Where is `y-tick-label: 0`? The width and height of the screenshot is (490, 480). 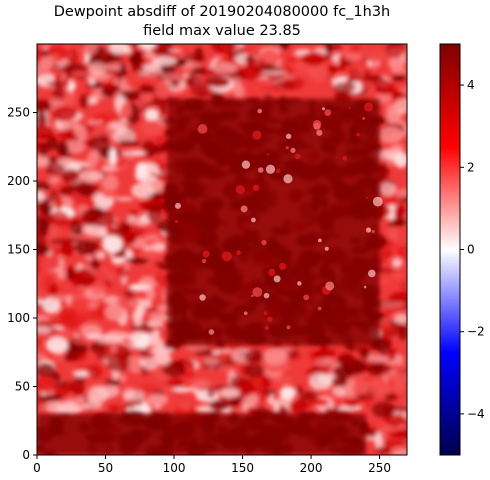
y-tick-label: 0 is located at coordinates (26, 455).